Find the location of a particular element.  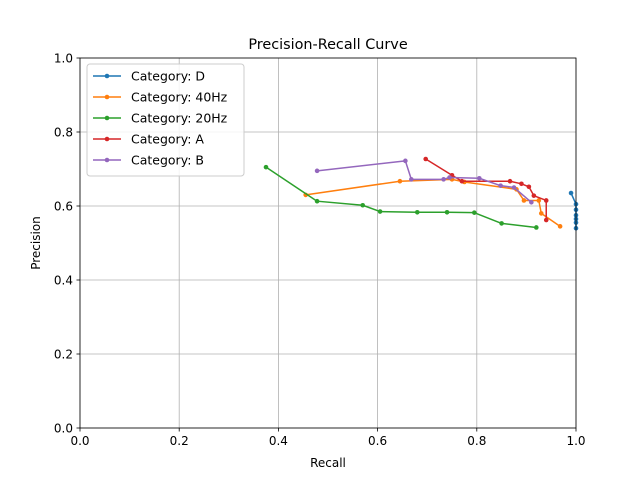

x-tick-label: 0.4 is located at coordinates (278, 441).